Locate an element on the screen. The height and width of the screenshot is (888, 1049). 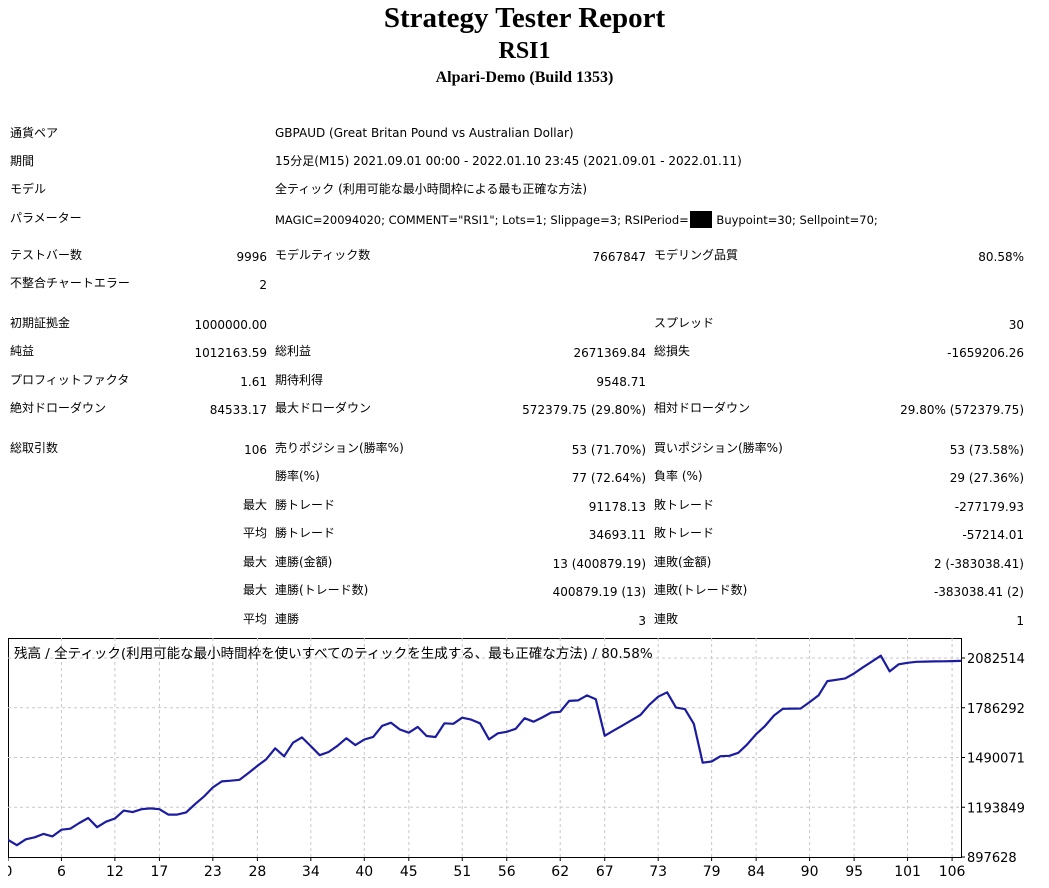
chart-x-tick-label: 95 is located at coordinates (854, 872).